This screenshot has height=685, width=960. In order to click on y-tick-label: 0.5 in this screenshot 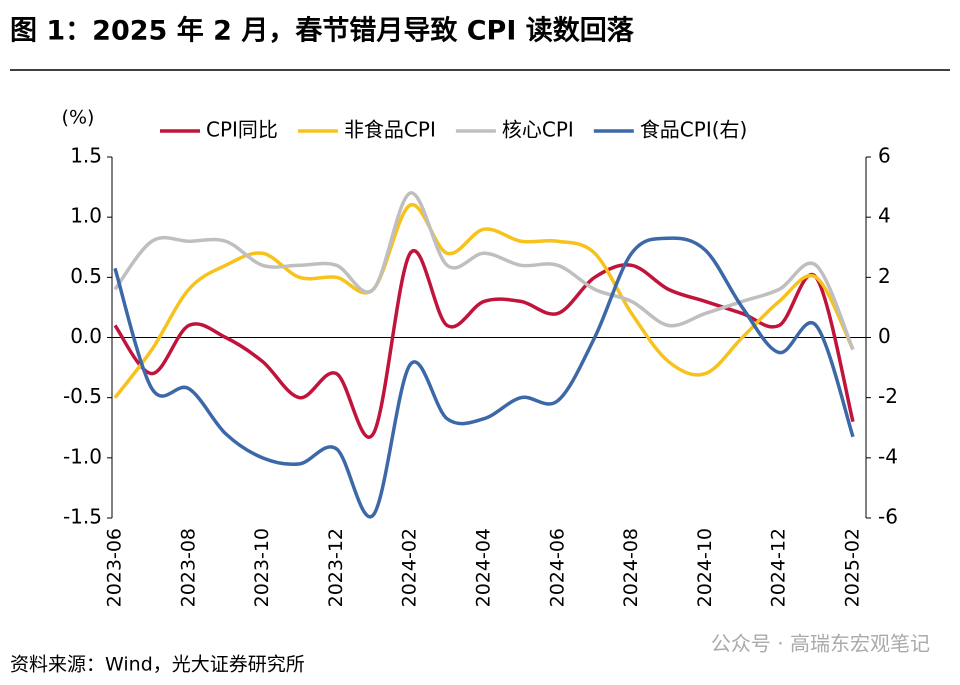, I will do `click(86, 276)`.